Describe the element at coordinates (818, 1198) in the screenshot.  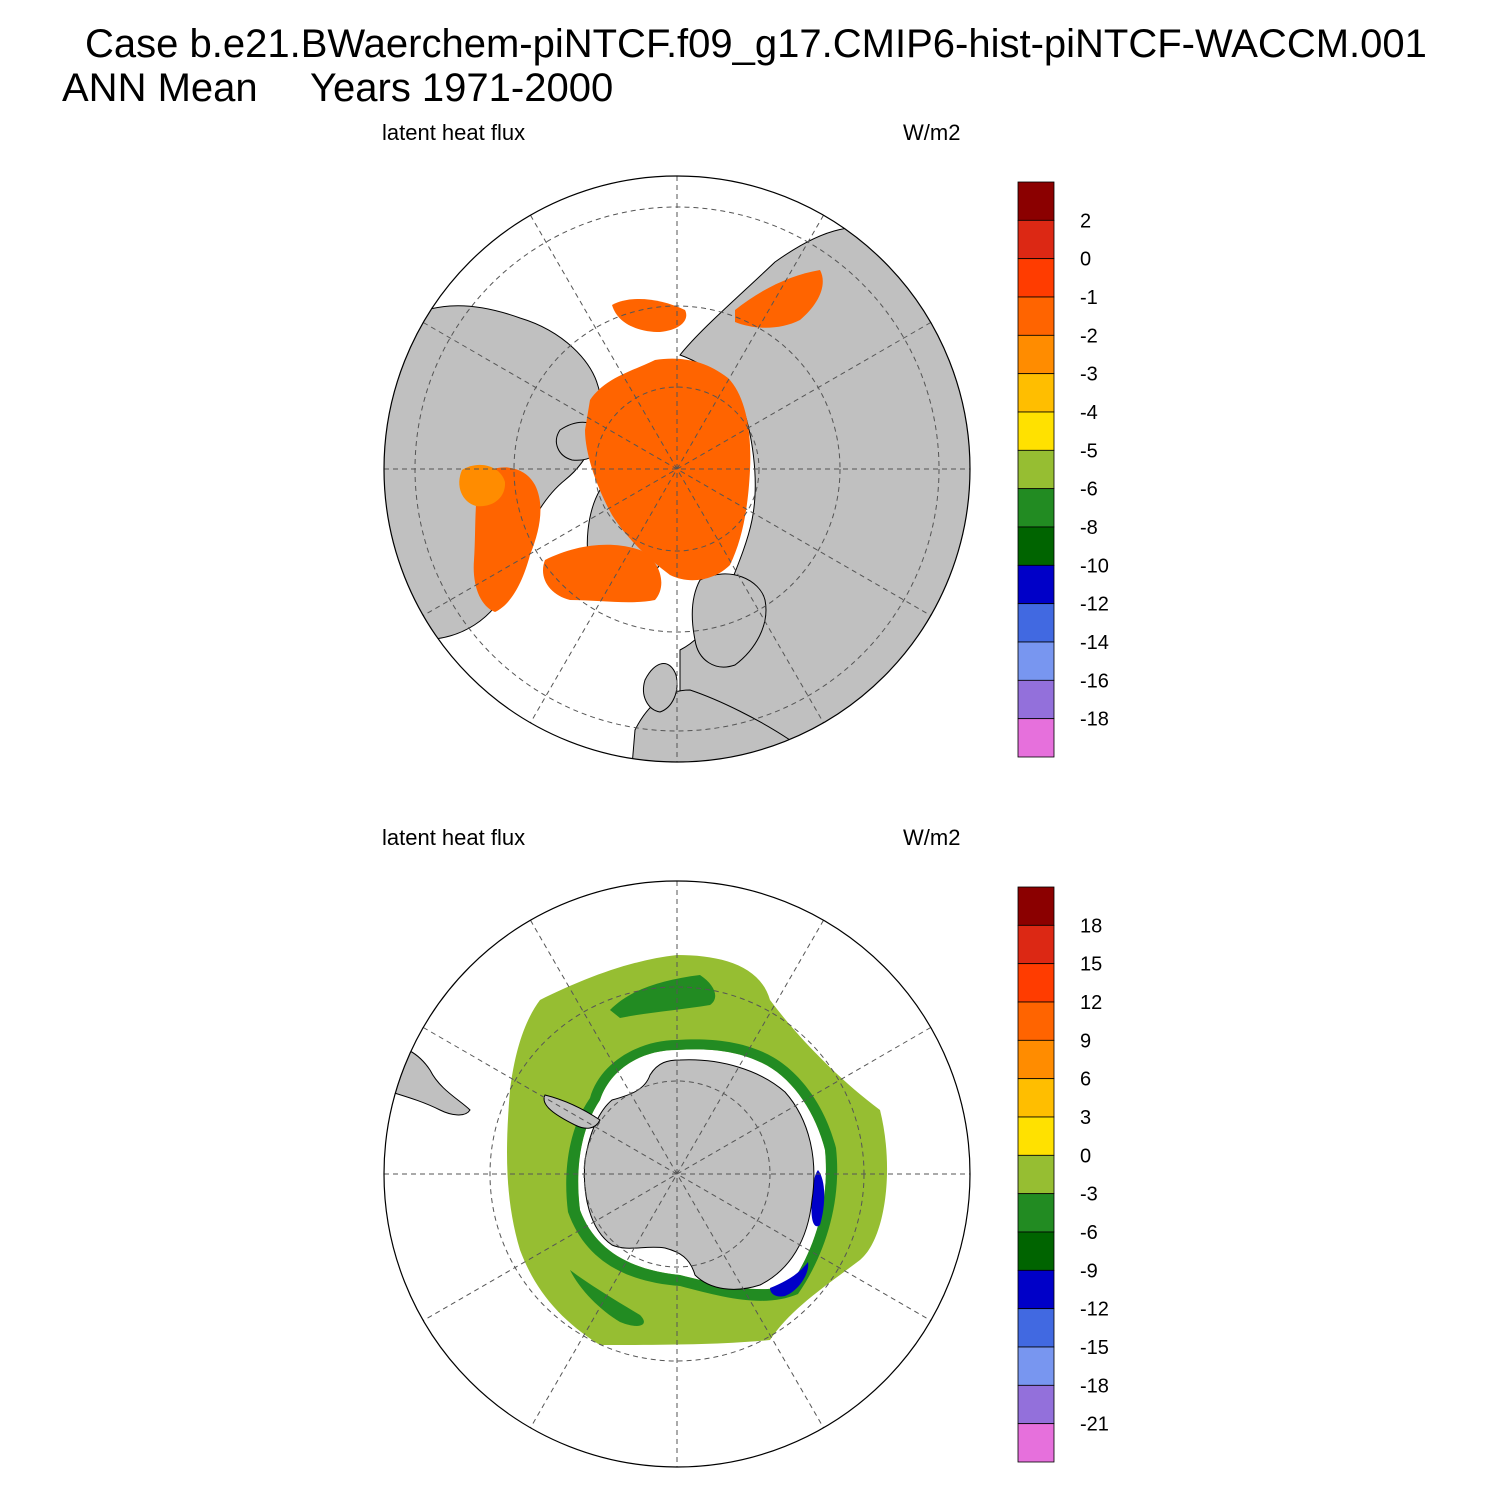
I see `south-field-blue-patch-east` at that location.